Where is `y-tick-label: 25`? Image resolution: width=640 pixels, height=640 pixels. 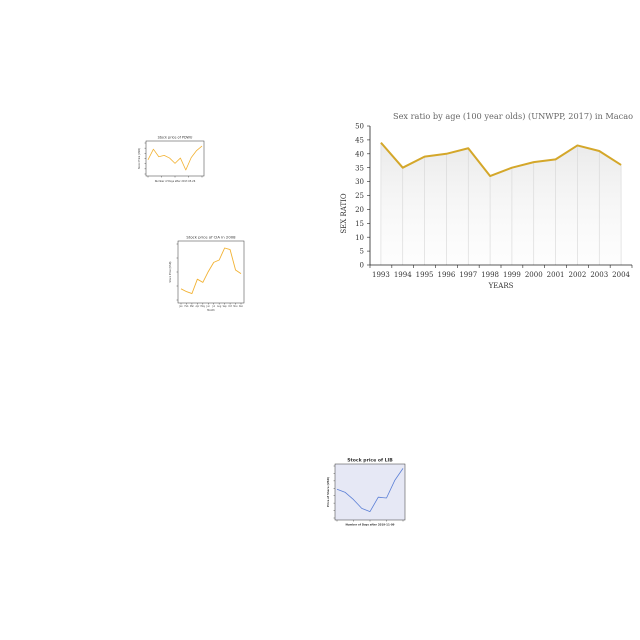 y-tick-label: 25 is located at coordinates (359, 196).